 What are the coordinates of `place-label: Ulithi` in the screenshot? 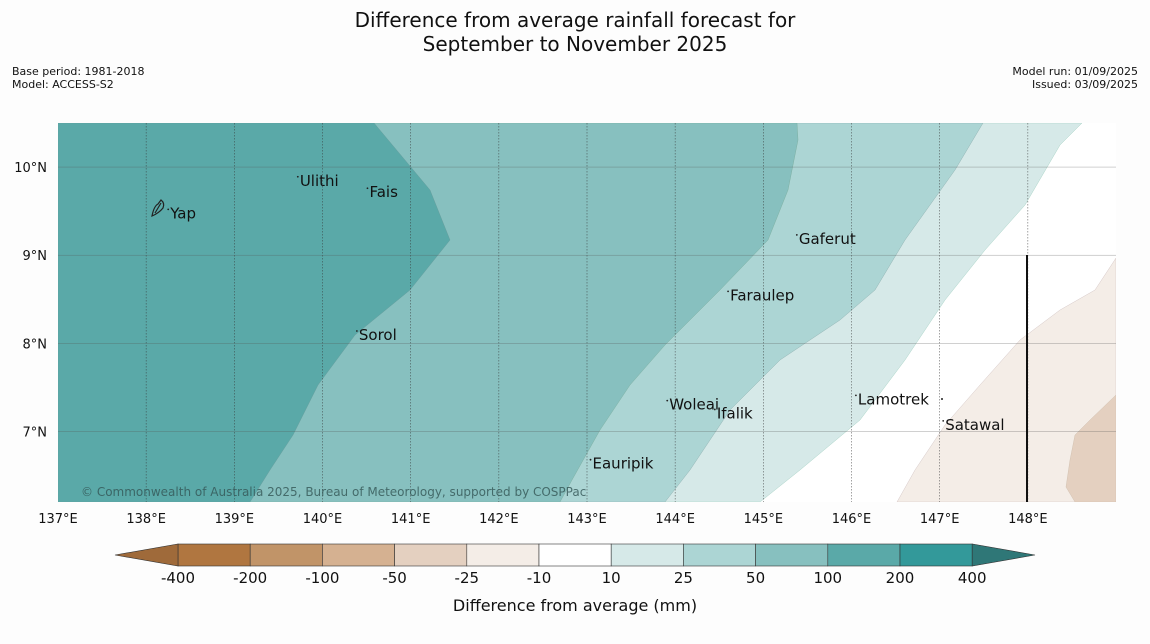 It's located at (319, 181).